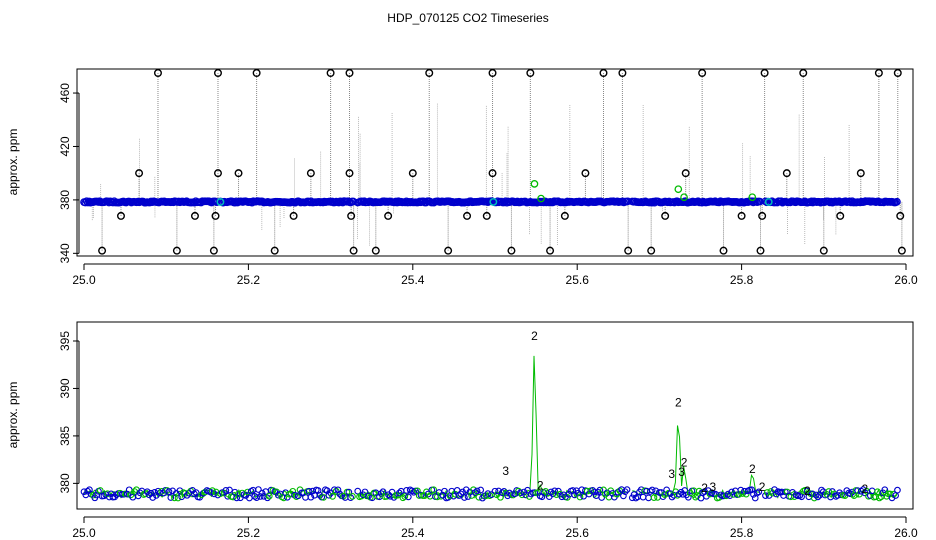  Describe the element at coordinates (560, 427) in the screenshot. I see `bottom-series-line` at that location.